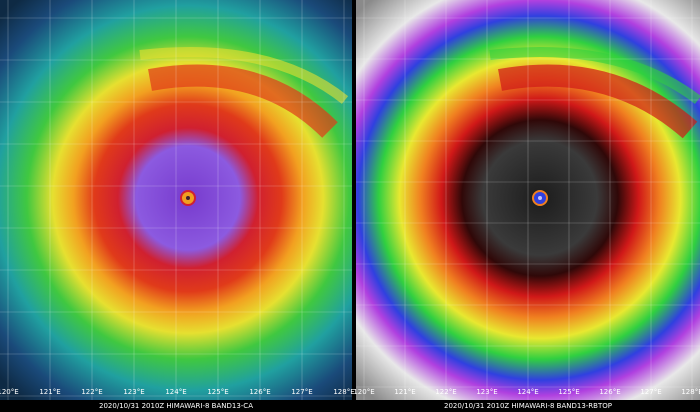 The height and width of the screenshot is (412, 700). Describe the element at coordinates (354, 206) in the screenshot. I see `divider` at that location.